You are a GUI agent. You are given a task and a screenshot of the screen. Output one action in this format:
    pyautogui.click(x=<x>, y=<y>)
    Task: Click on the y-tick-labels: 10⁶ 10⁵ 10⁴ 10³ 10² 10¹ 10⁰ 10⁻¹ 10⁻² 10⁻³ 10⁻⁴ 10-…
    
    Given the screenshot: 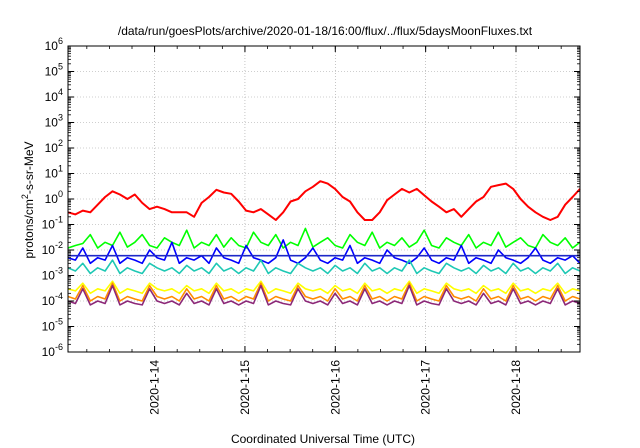 What is the action you would take?
    pyautogui.click(x=52, y=197)
    